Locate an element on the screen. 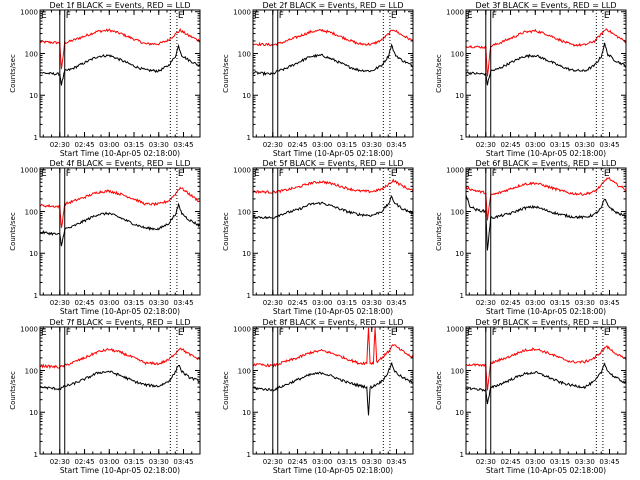  panel-title: Det 1f BLACK = Events, RED = LLD is located at coordinates (119, 5).